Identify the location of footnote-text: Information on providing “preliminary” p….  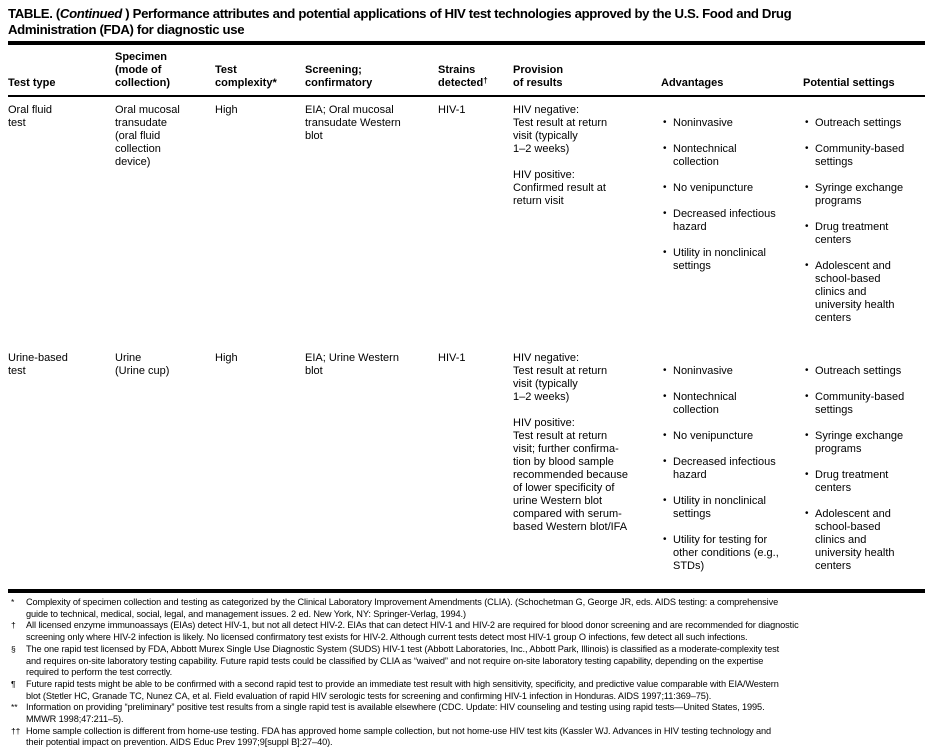
(395, 713).